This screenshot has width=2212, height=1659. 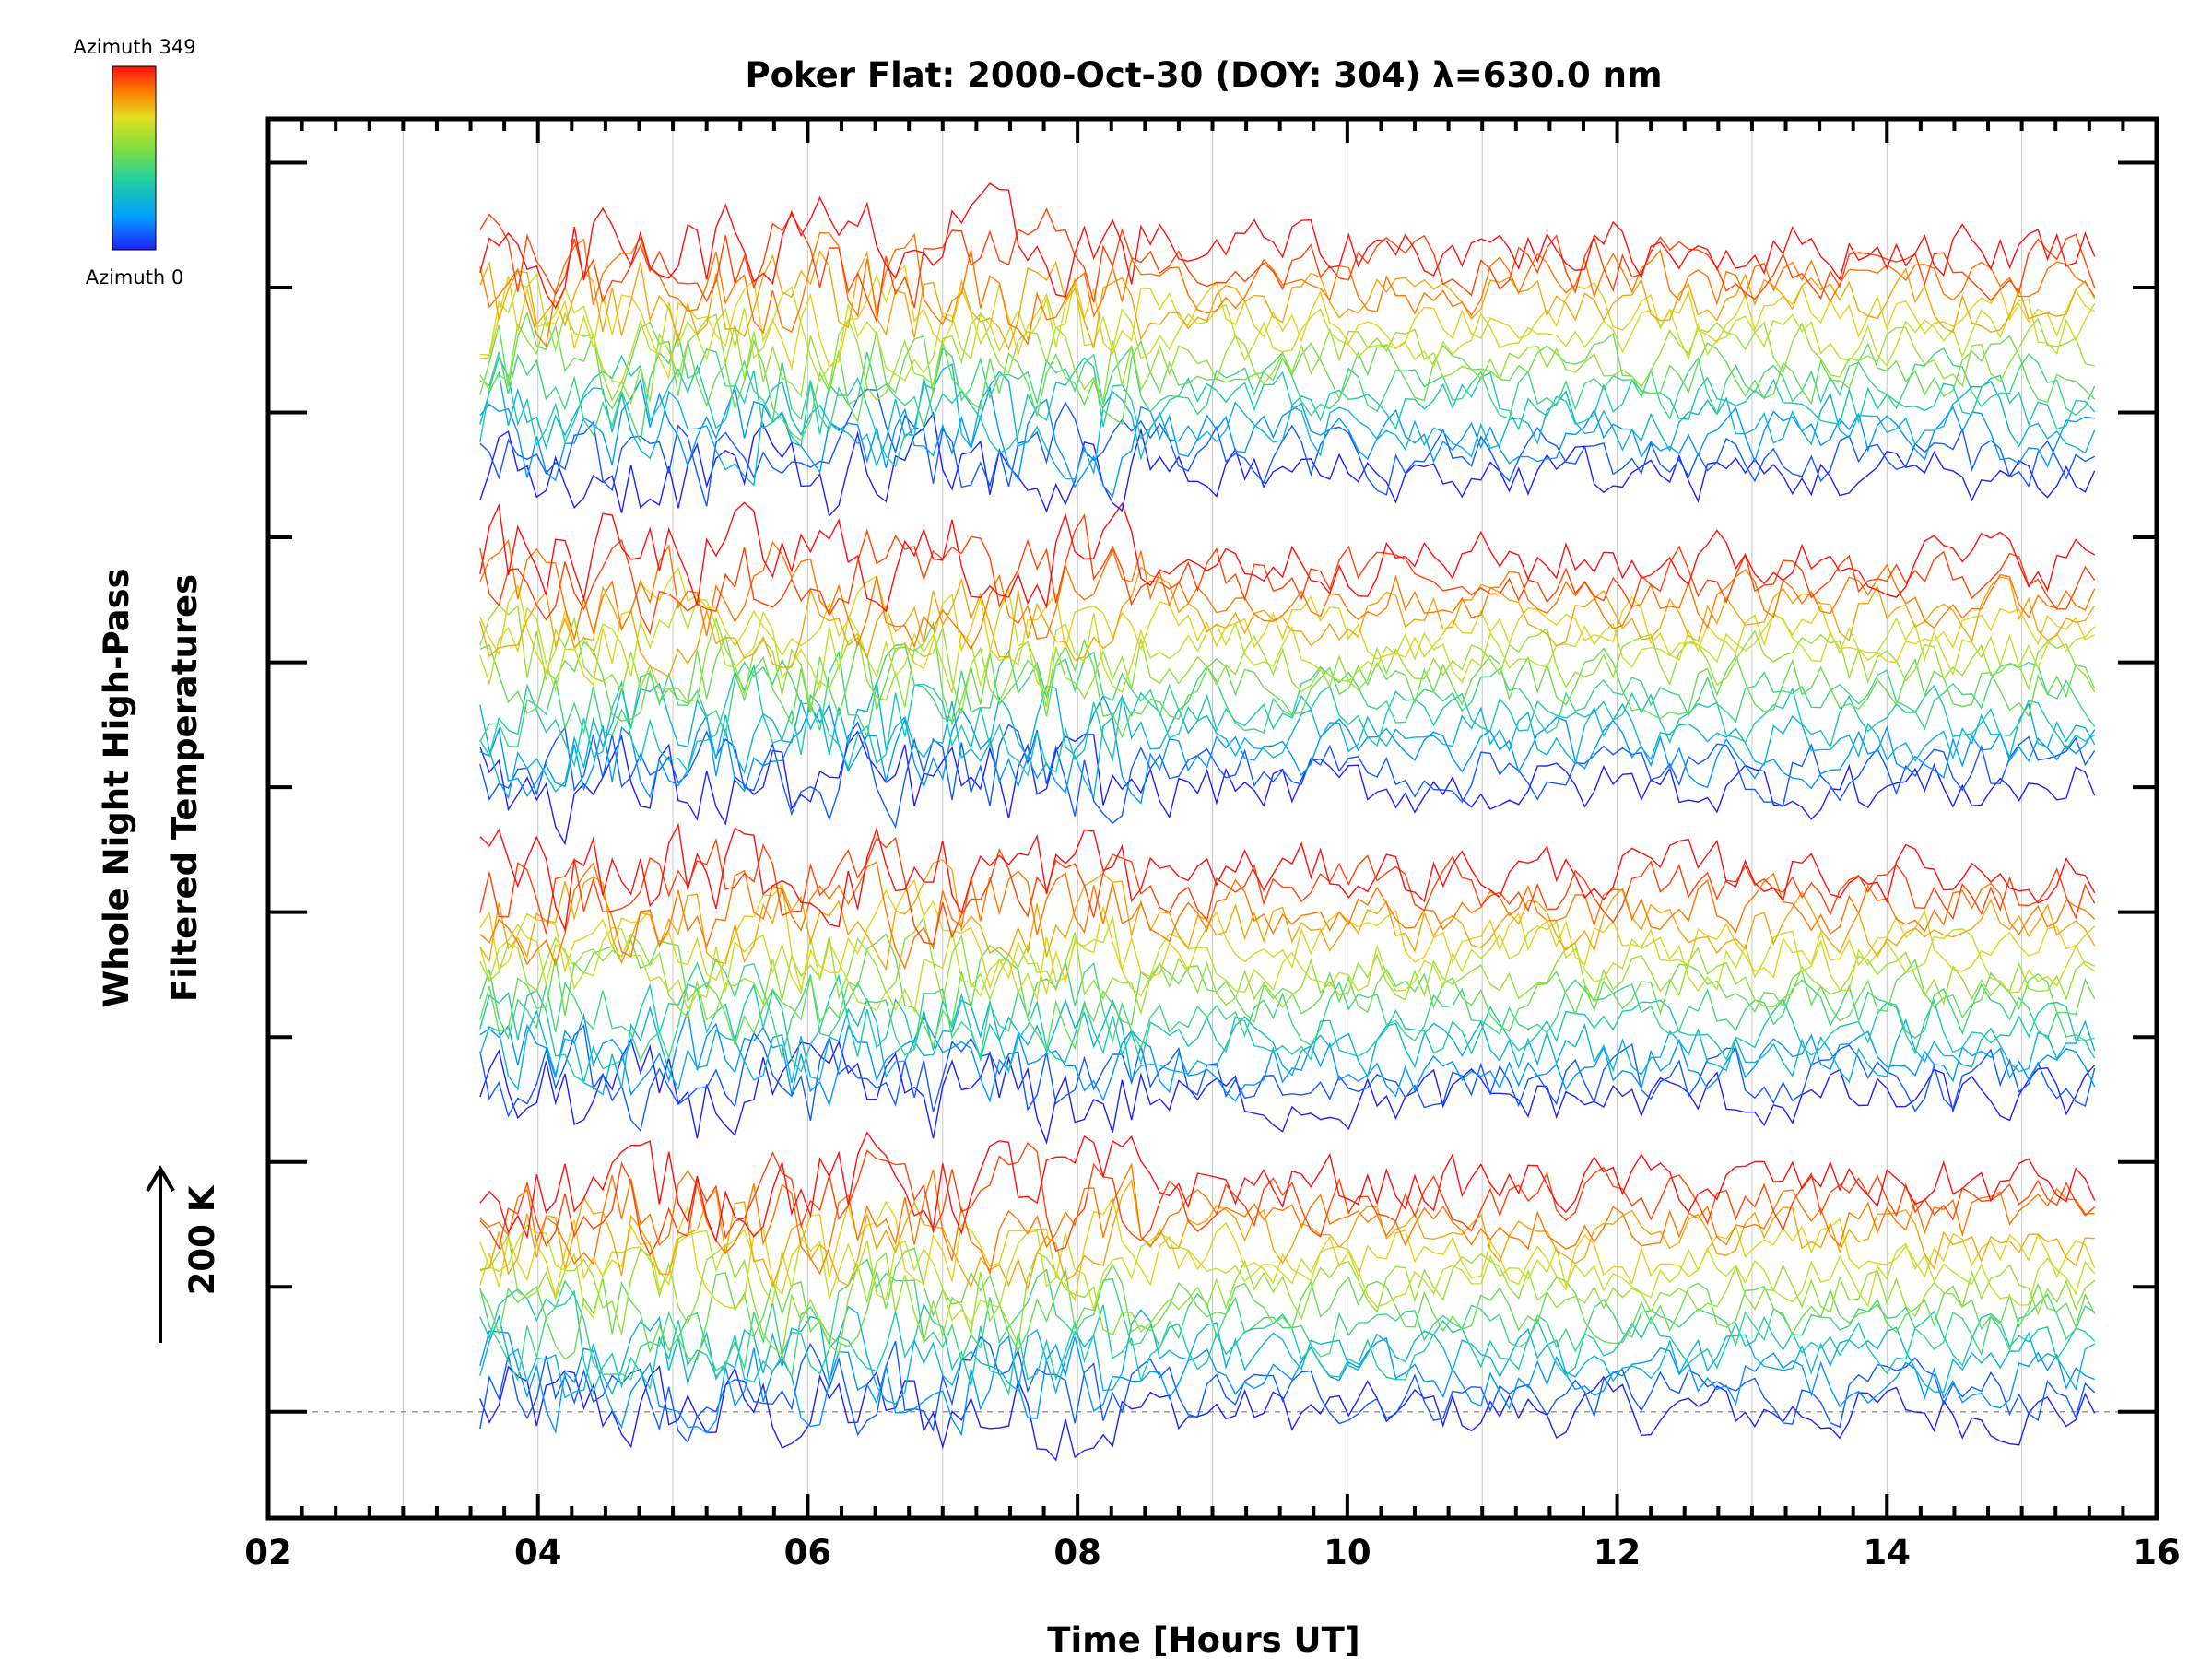 I want to click on scale-bar: 200 K, so click(x=184, y=1254).